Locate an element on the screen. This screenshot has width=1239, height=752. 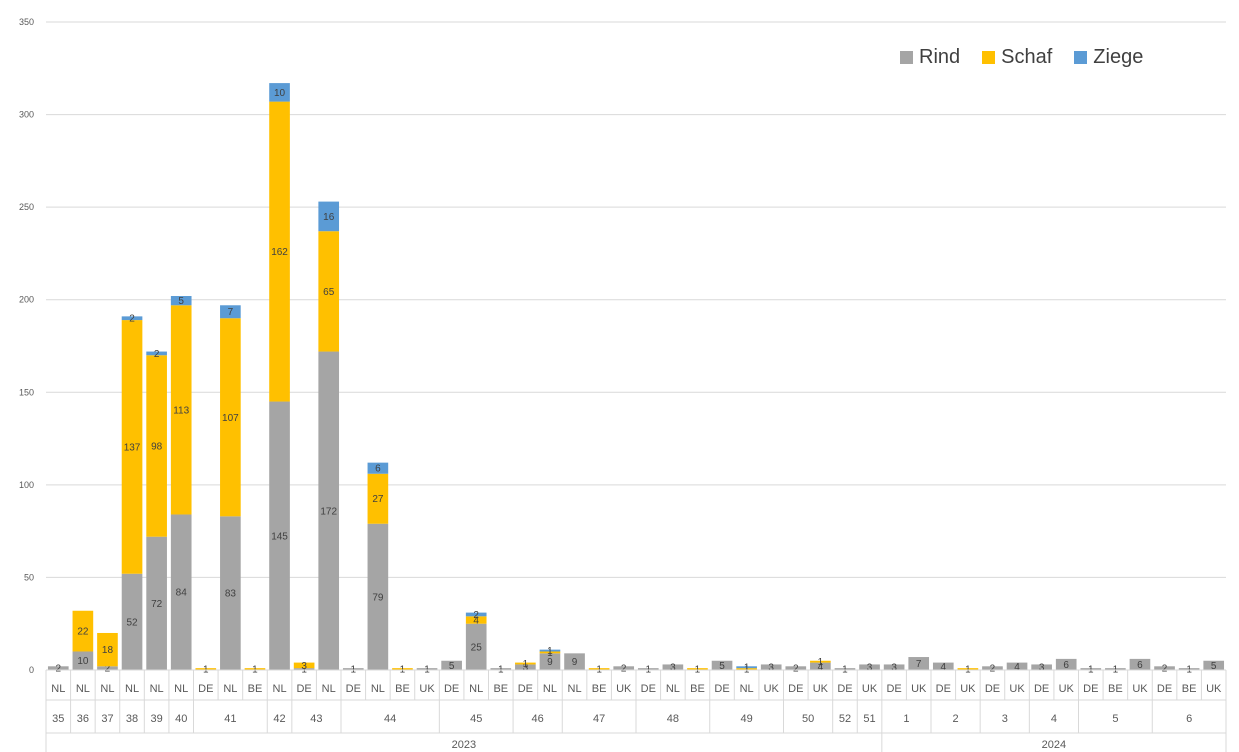
x-tick-label-week: 42 is located at coordinates (279, 719).